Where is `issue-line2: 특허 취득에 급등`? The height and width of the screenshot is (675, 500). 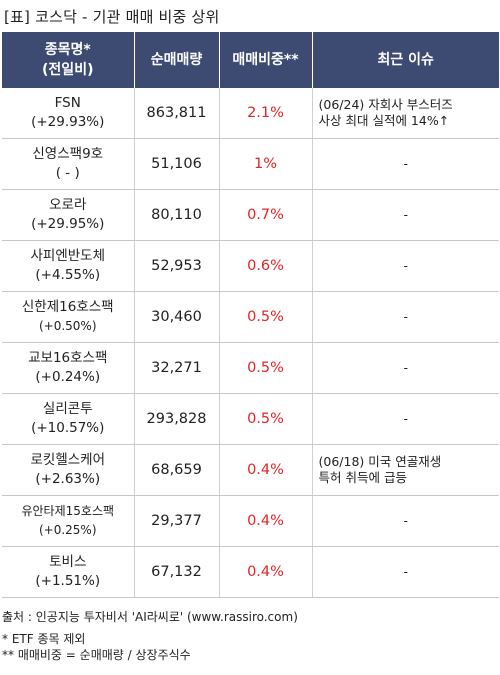
issue-line2: 특허 취득에 급등 is located at coordinates (362, 477).